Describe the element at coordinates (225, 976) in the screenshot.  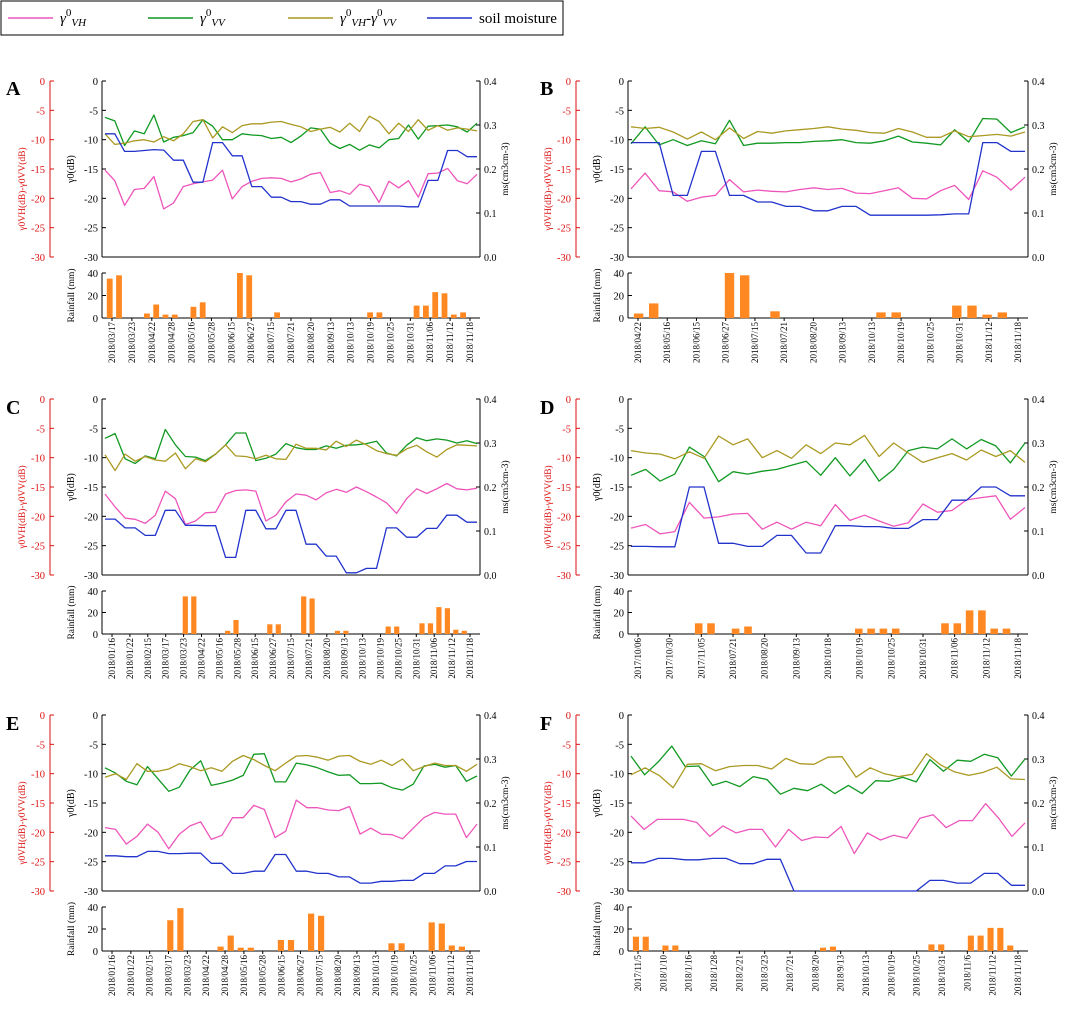
I see `date-tick-label: 2018/04/28` at that location.